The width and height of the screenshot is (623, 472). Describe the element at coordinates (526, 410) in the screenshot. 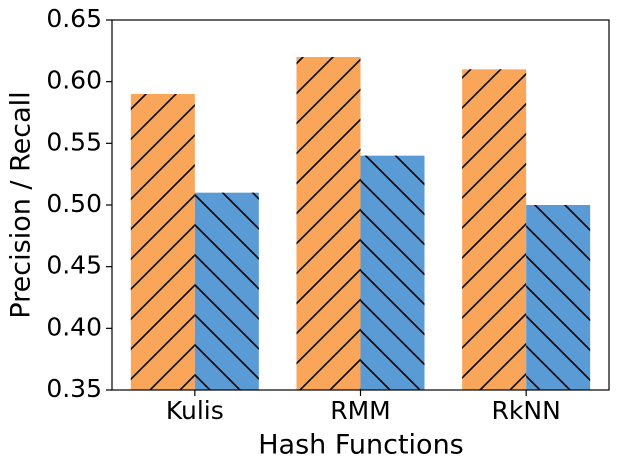

I see `x-tick-label: RkNN` at that location.